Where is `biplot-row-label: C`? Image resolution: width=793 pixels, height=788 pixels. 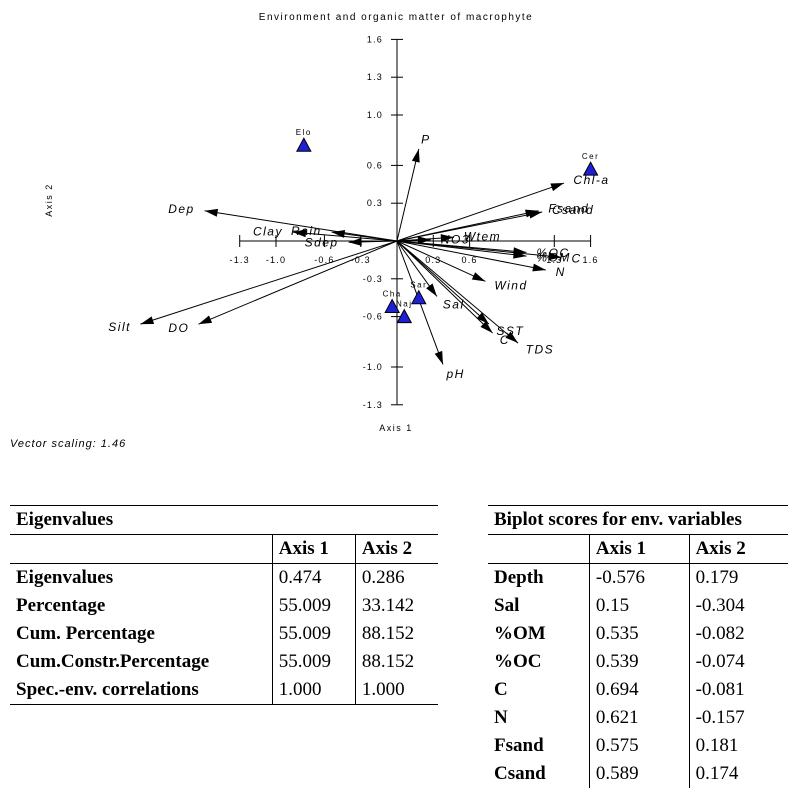 biplot-row-label: C is located at coordinates (501, 689).